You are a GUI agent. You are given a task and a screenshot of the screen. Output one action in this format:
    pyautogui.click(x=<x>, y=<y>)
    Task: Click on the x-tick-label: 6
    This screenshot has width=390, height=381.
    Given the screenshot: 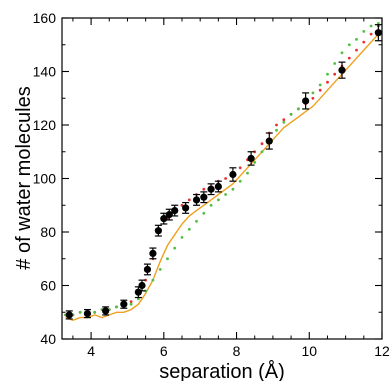 What is the action you would take?
    pyautogui.click(x=164, y=351)
    